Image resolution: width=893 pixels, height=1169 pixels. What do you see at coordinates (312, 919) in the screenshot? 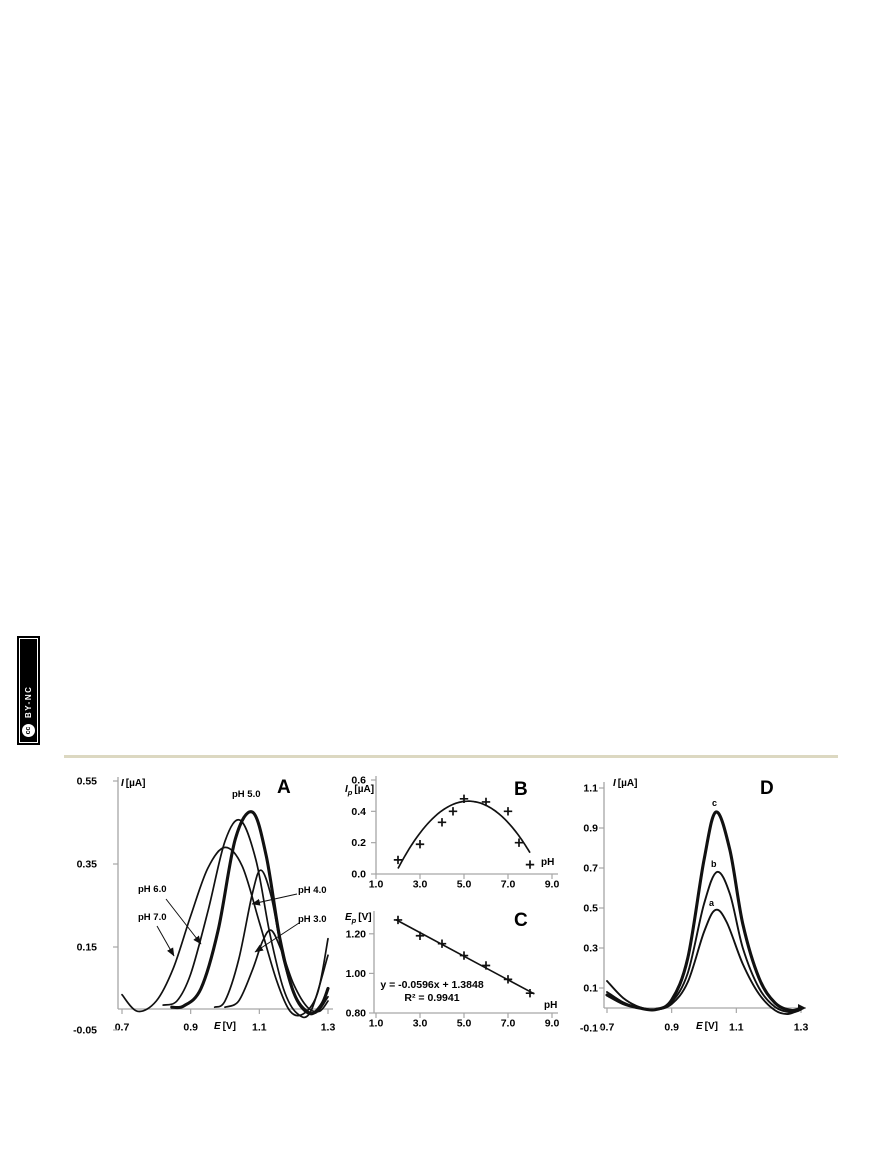
I see `curve-label-ph3: pH 3.0` at bounding box center [312, 919].